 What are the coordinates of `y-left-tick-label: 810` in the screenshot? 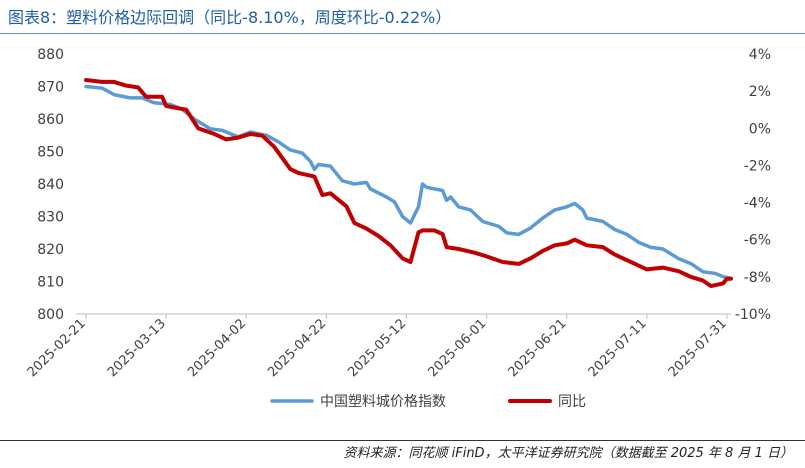 It's located at (50, 283).